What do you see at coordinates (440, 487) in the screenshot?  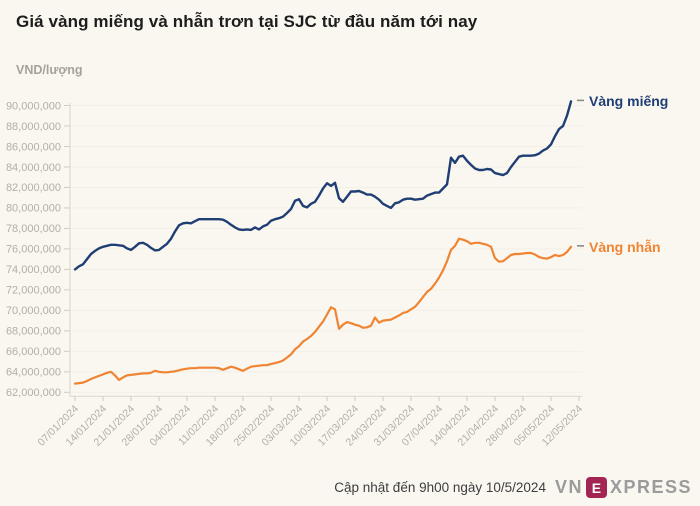 I see `update-caption: Cập nhật đến 9h00 ngày 10/5/2024` at bounding box center [440, 487].